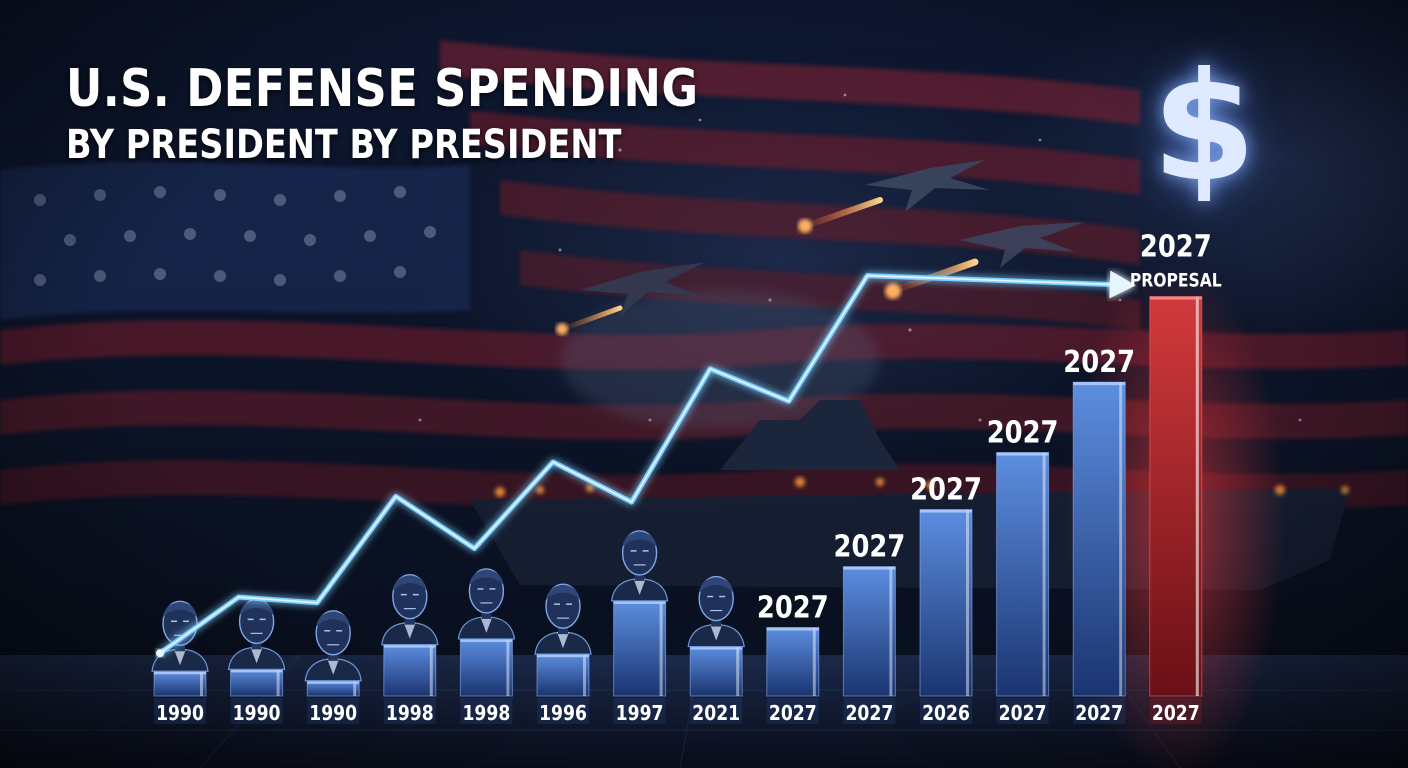  What do you see at coordinates (946, 714) in the screenshot?
I see `x-tick-label: 2026` at bounding box center [946, 714].